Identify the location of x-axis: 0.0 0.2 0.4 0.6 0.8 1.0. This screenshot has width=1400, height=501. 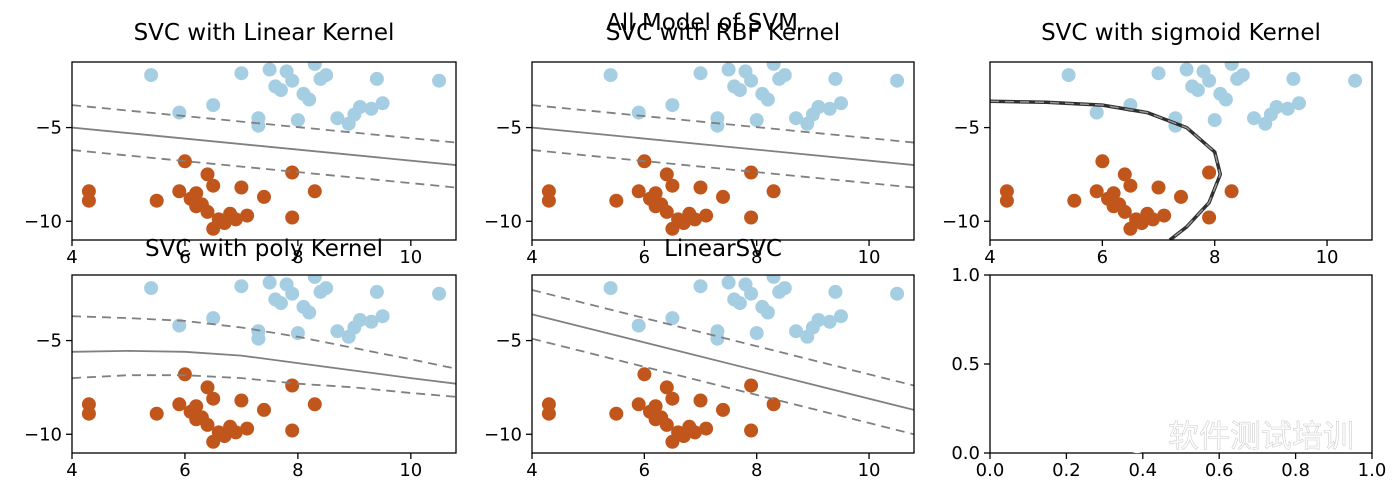
(1181, 467).